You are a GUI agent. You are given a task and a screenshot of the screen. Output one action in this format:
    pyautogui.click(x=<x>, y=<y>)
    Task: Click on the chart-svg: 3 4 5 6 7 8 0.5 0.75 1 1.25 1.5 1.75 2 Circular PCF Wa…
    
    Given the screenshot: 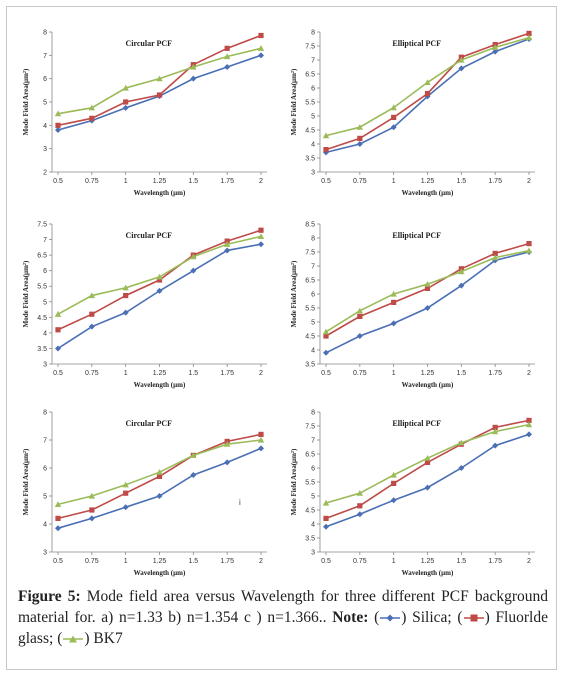 What is the action you would take?
    pyautogui.click(x=144, y=493)
    